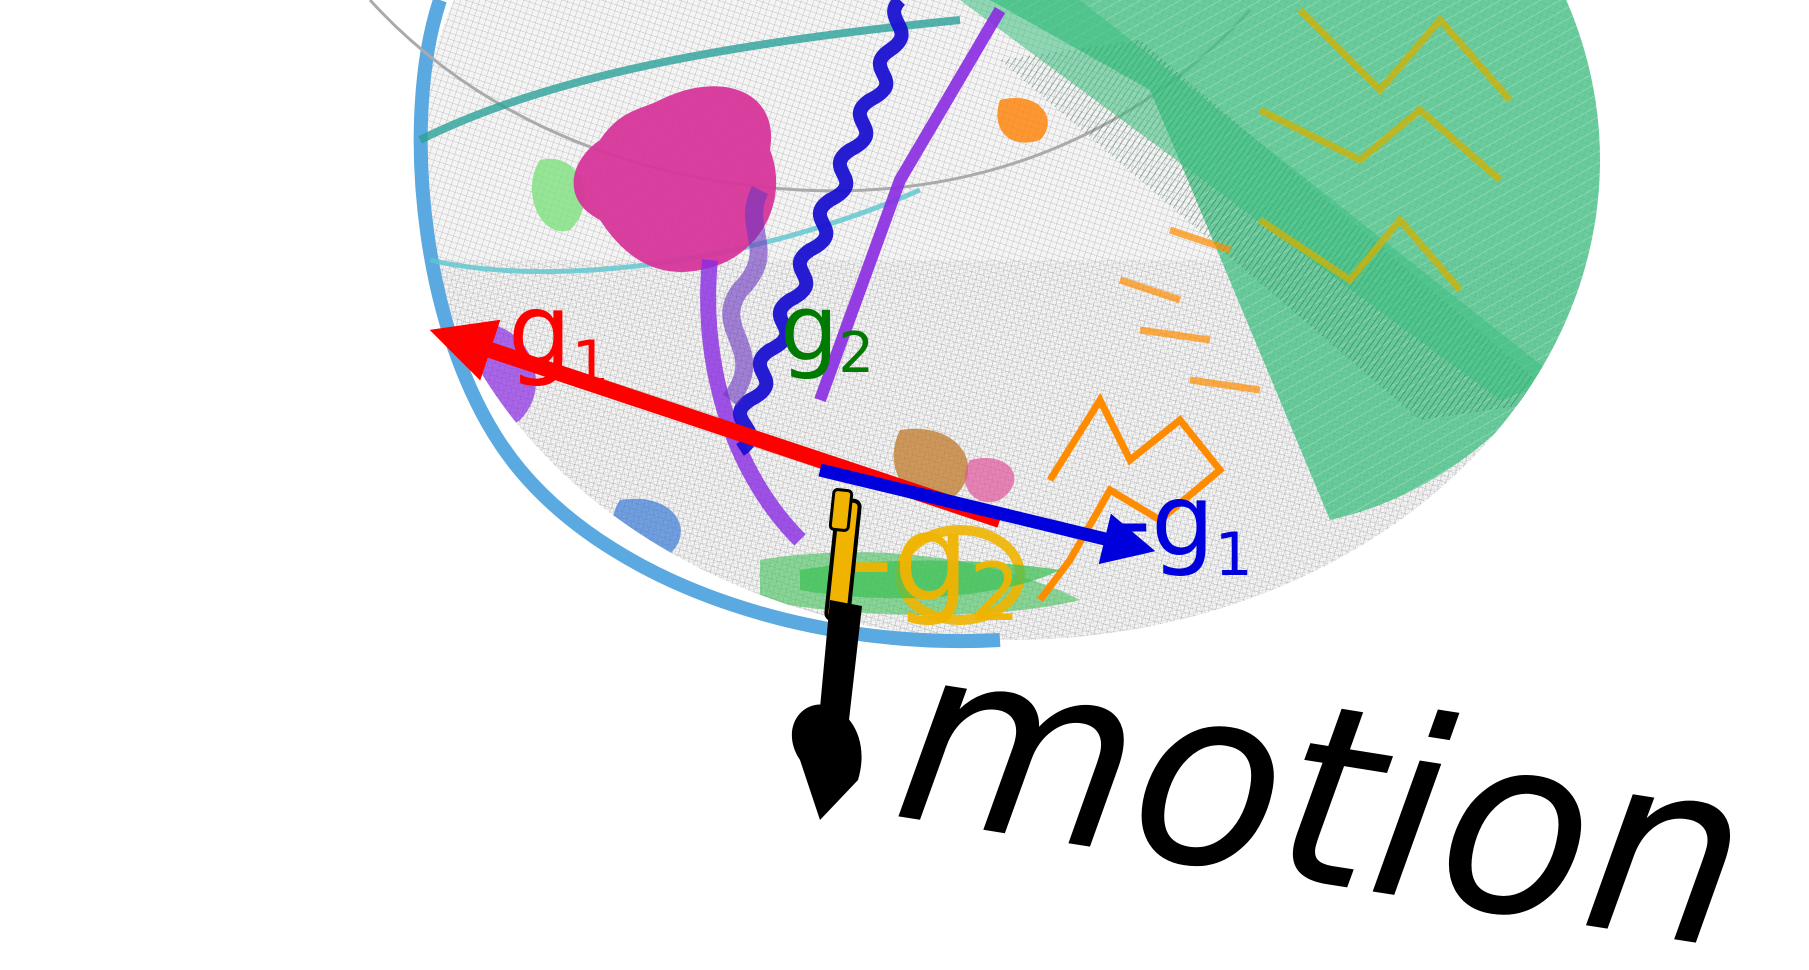 The height and width of the screenshot is (970, 1809). I want to click on label-g2-letter: g, so click(809, 328).